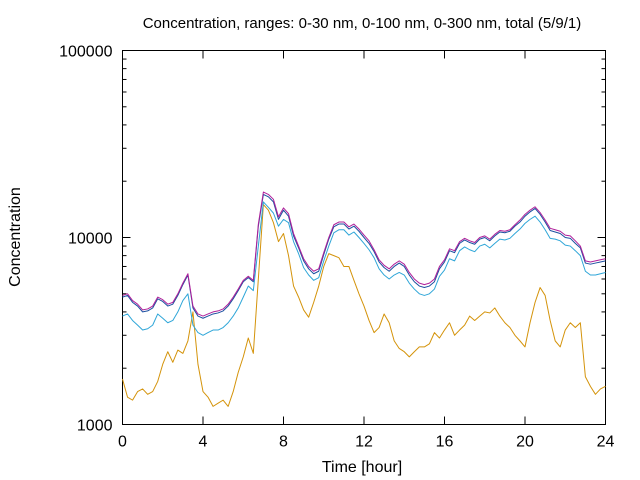 The image size is (640, 480). I want to click on x-axis-label: Time [hour], so click(362, 467).